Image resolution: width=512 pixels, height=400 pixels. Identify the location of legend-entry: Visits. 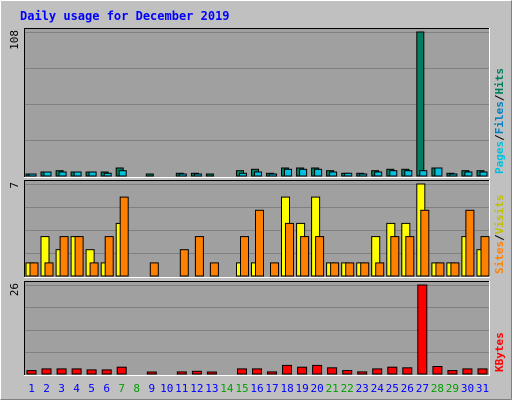
(499, 215).